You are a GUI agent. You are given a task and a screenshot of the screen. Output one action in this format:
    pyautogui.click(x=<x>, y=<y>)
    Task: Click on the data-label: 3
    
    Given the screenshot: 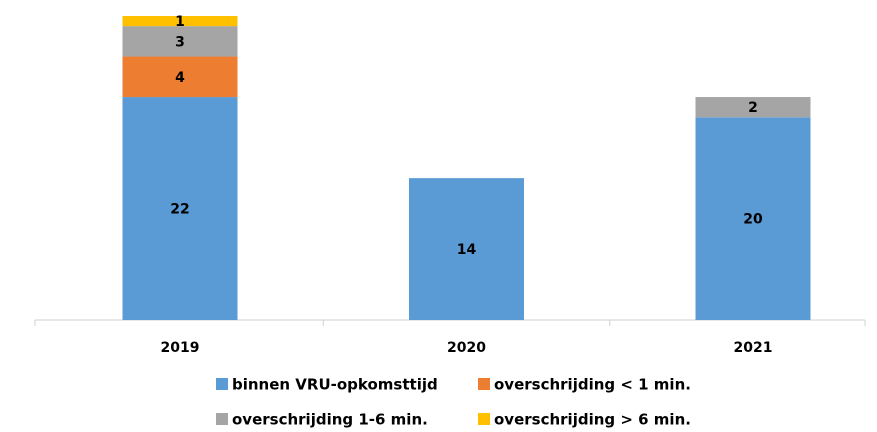 What is the action you would take?
    pyautogui.click(x=180, y=42)
    